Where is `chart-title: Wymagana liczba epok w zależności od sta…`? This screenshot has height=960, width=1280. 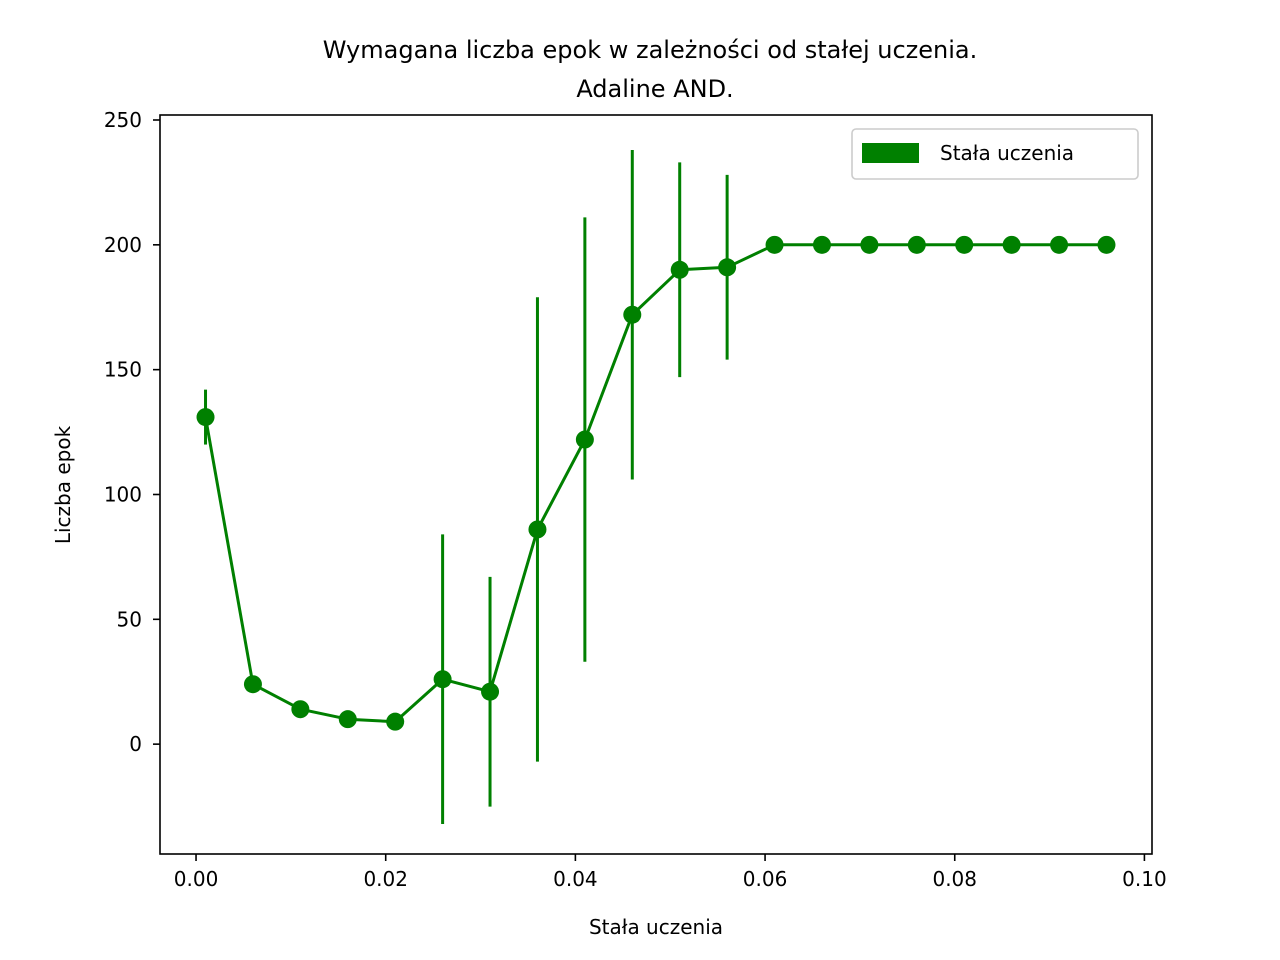 chart-title: Wymagana liczba epok w zależności od sta… is located at coordinates (650, 50).